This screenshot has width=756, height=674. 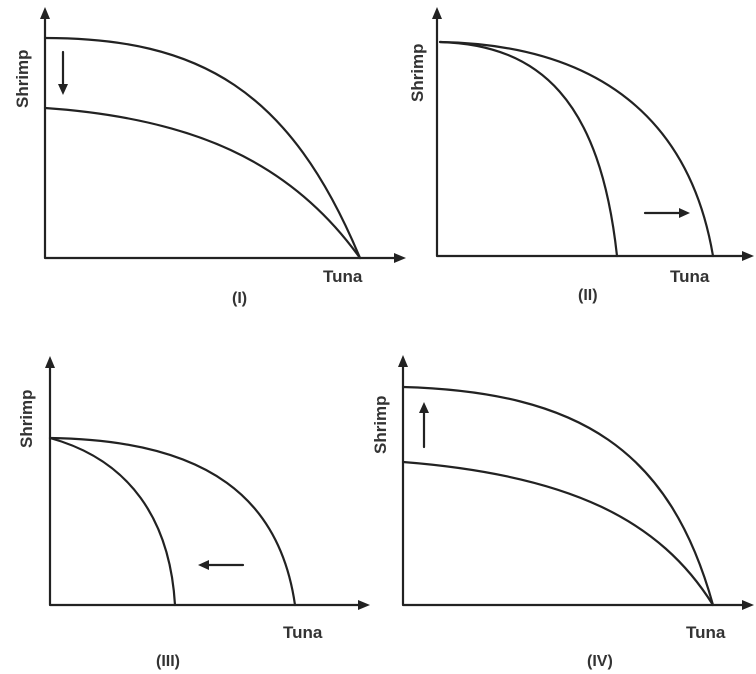 I want to click on arrow-right-icon, so click(x=666, y=213).